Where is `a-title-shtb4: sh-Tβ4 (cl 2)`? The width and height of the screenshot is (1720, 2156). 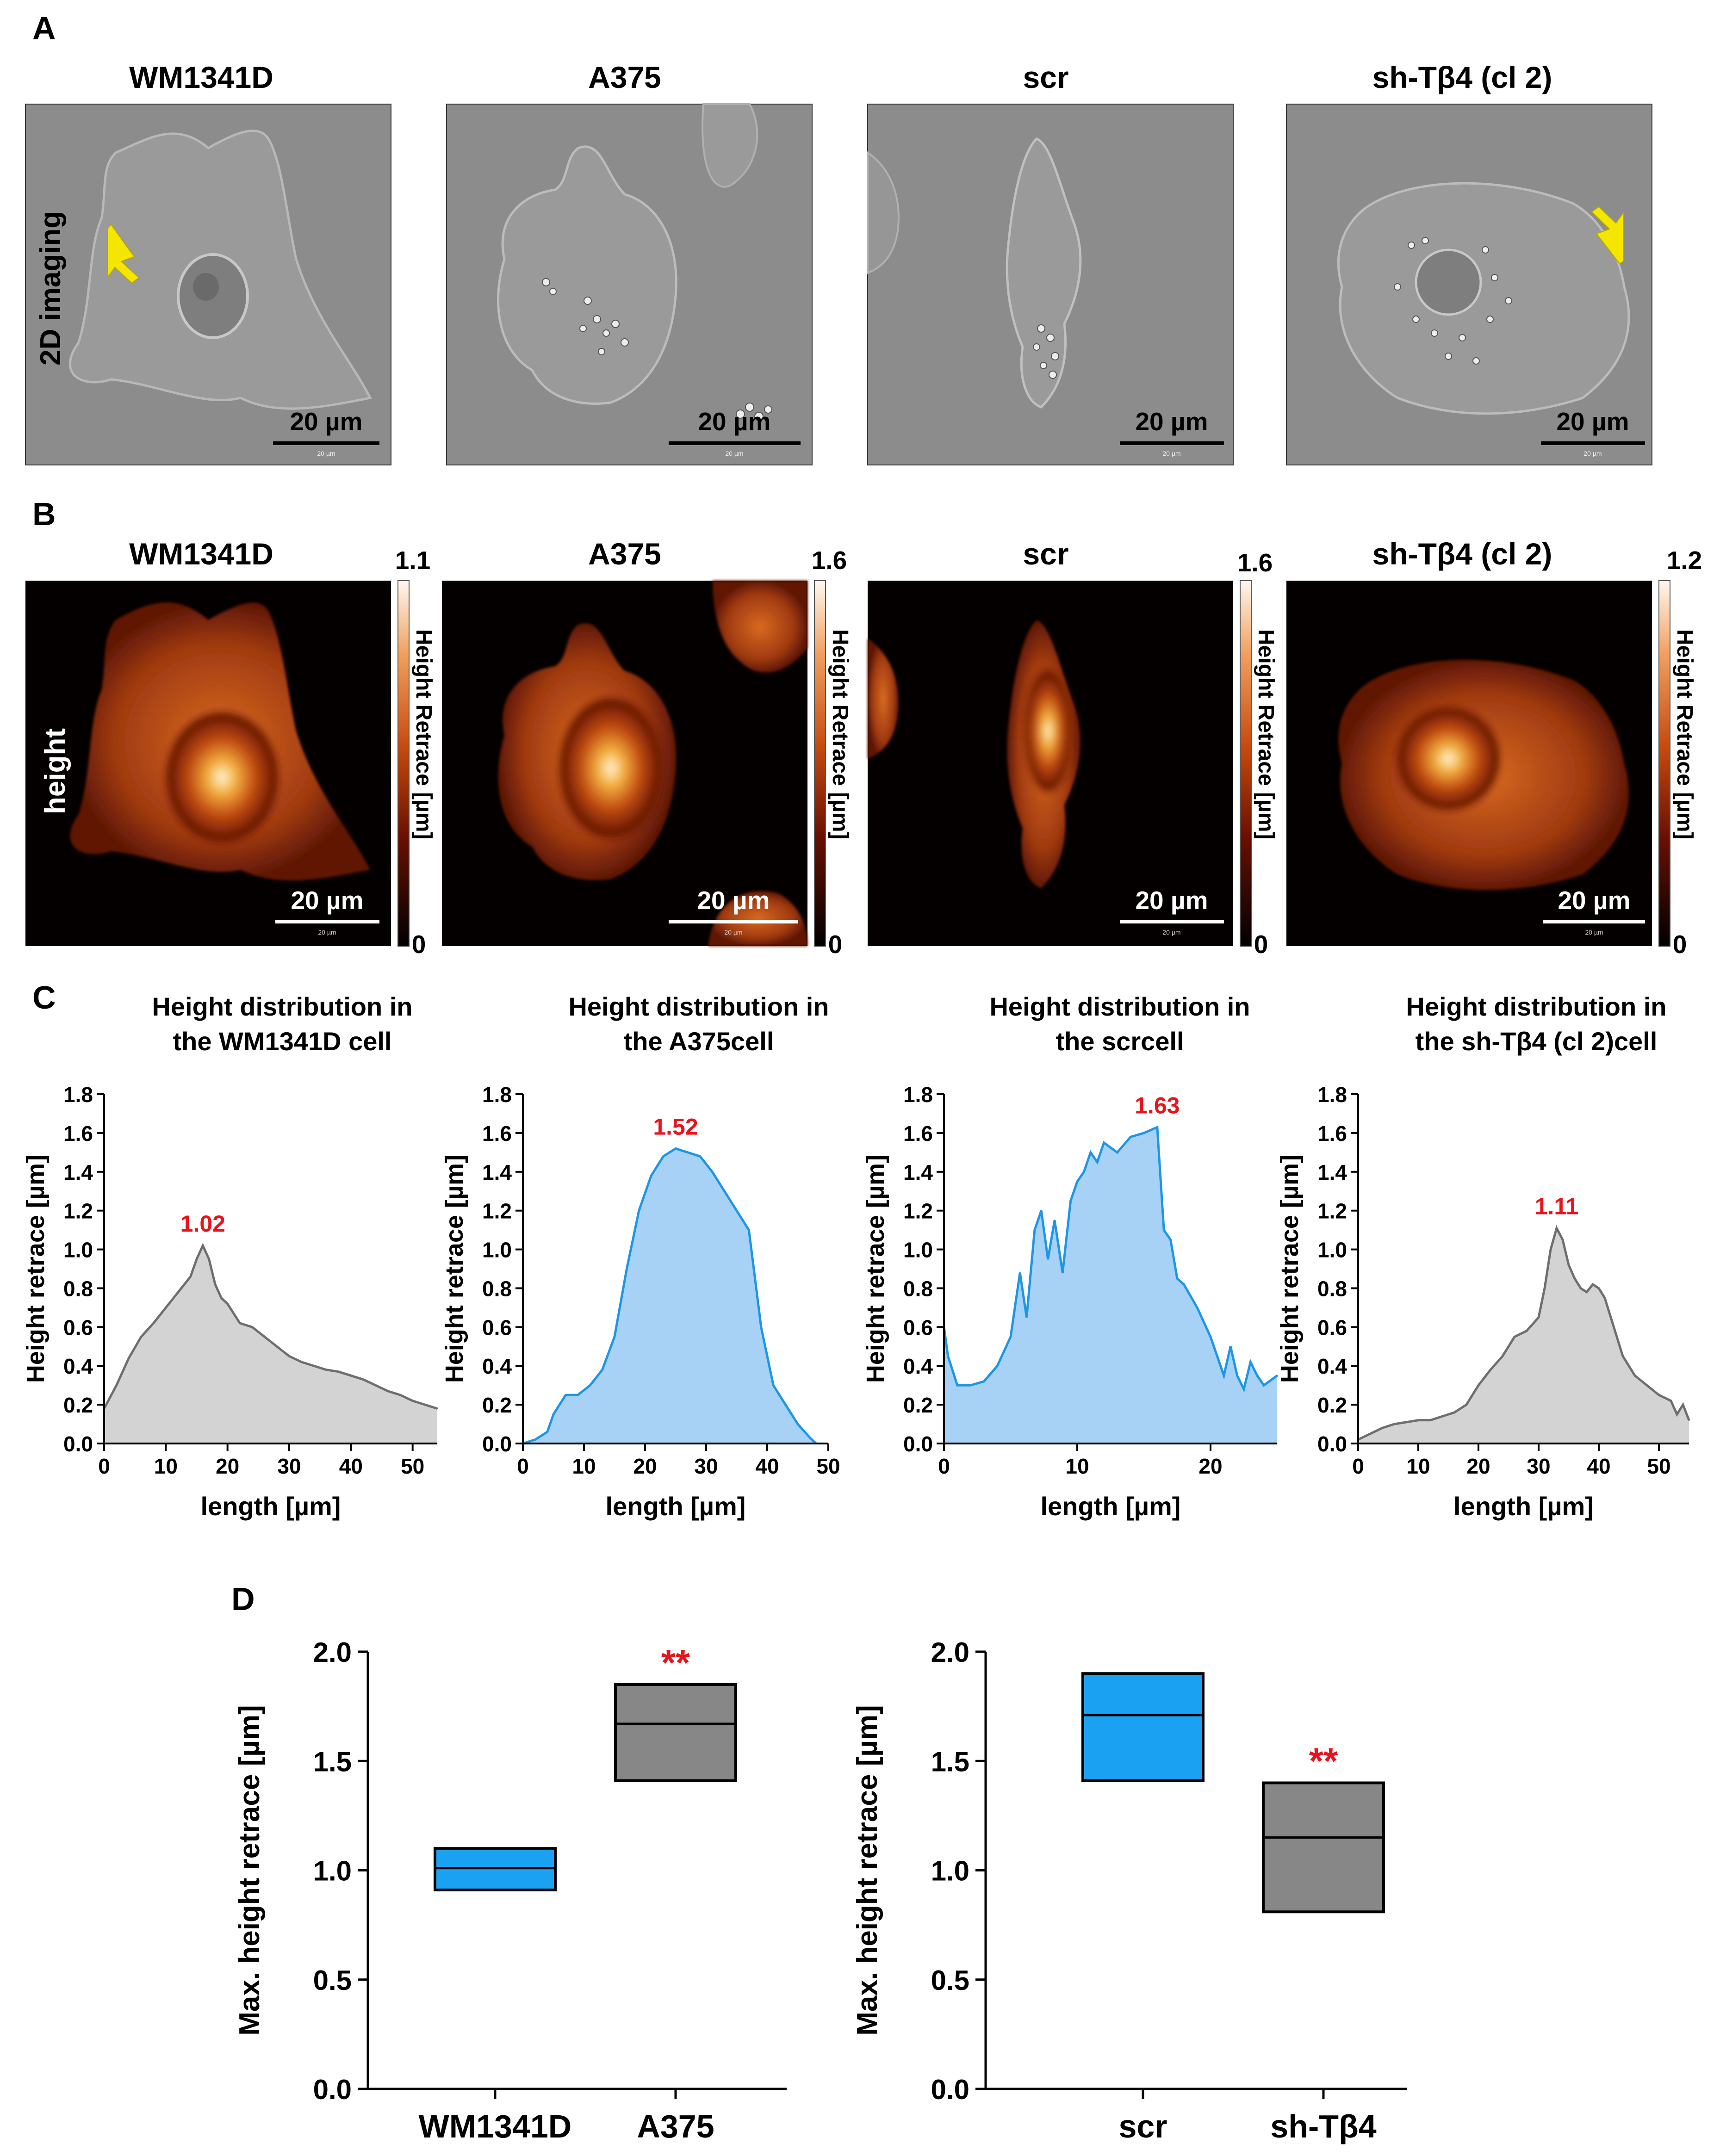
a-title-shtb4: sh-Tβ4 (cl 2) is located at coordinates (1462, 77).